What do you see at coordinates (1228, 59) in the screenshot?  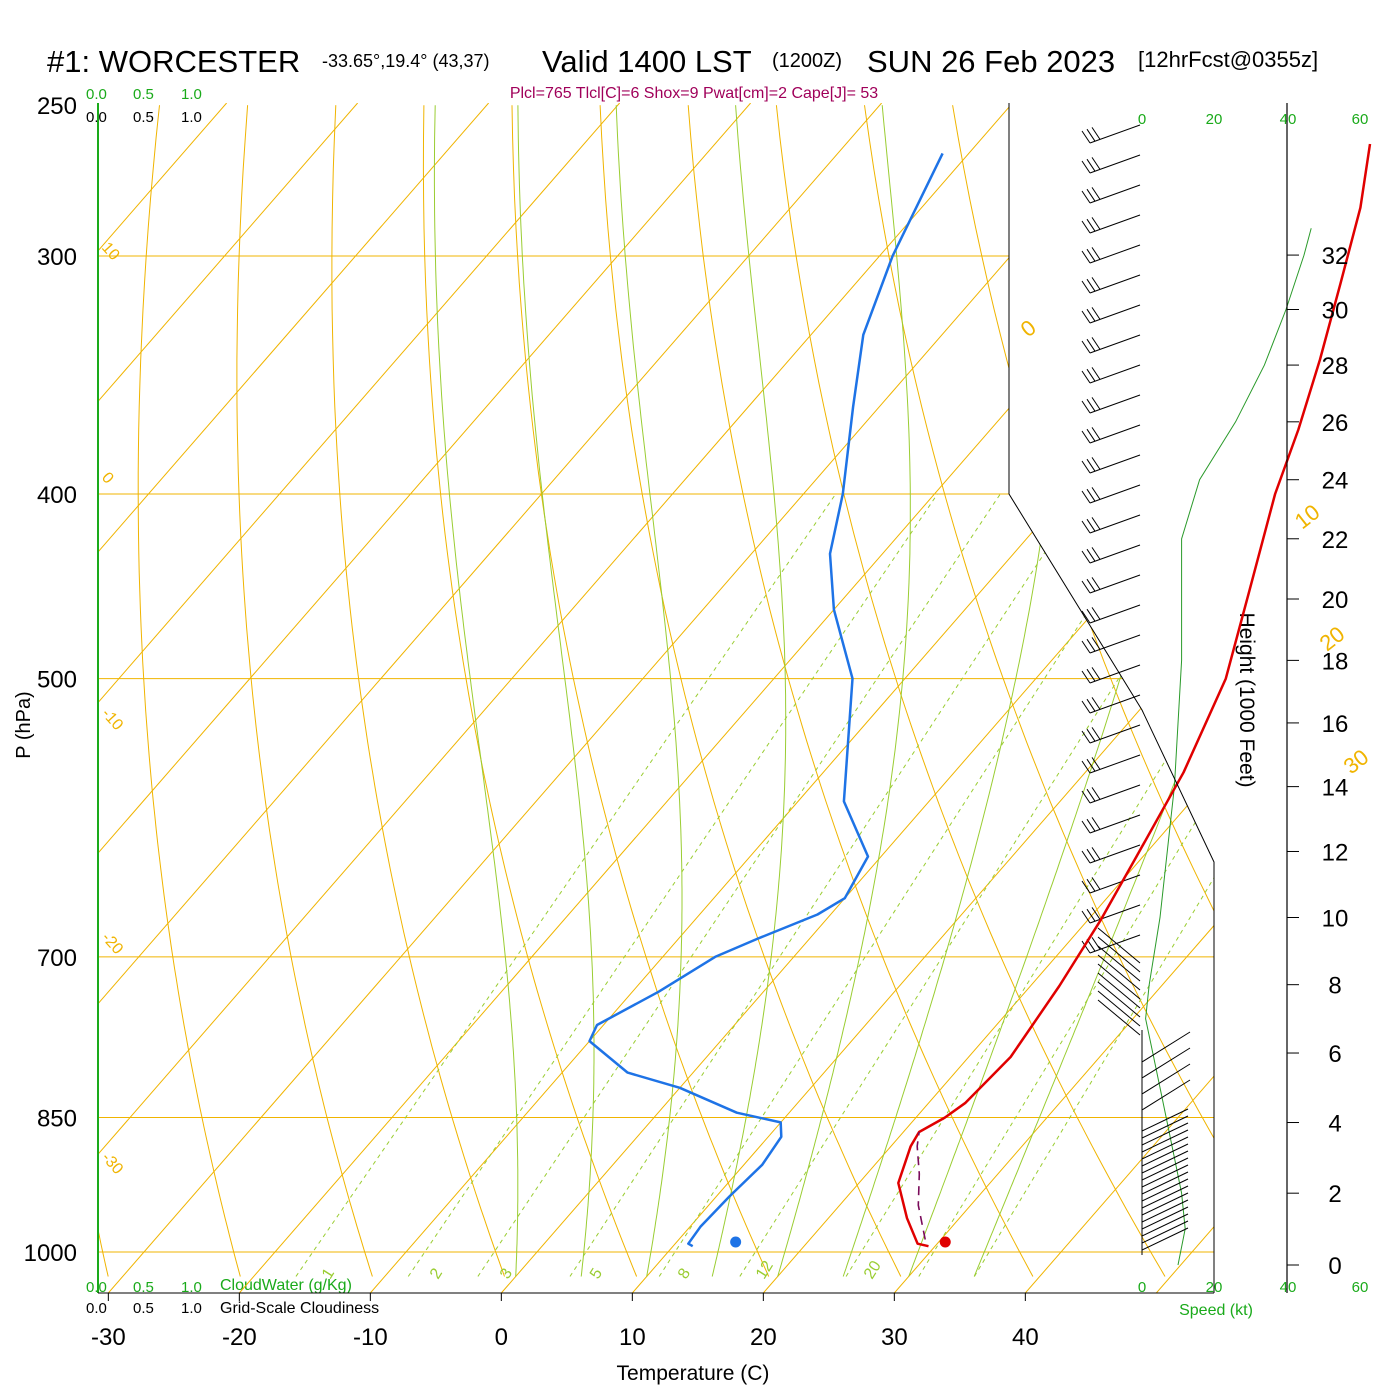 I see `forecast-label: [12hrFcst@0355z]` at bounding box center [1228, 59].